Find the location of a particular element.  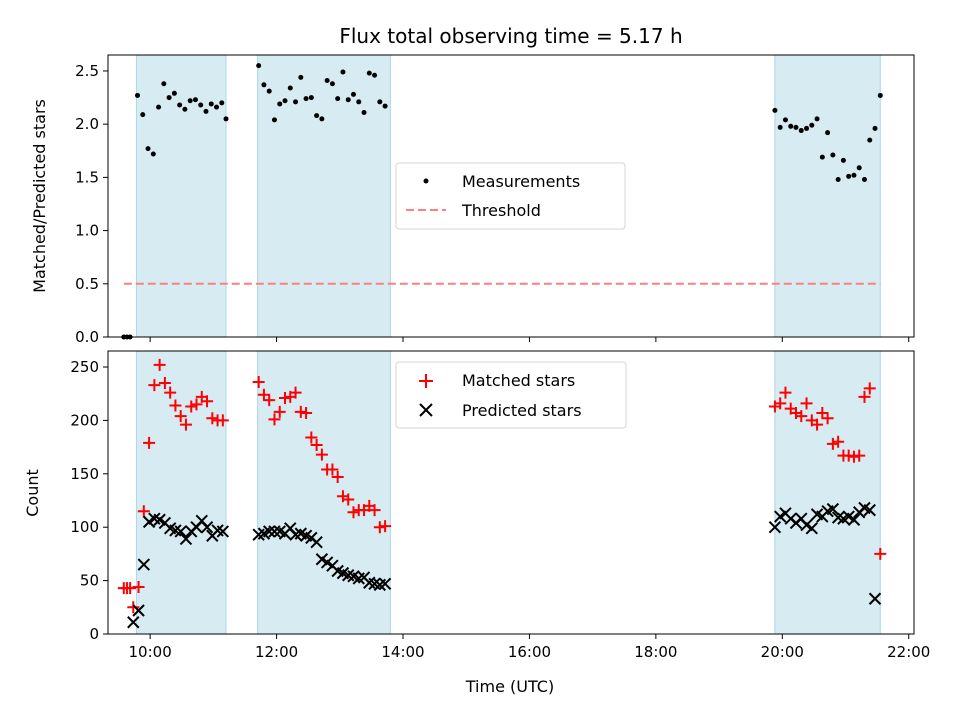

x-tick-label: 16:00 is located at coordinates (529, 652).